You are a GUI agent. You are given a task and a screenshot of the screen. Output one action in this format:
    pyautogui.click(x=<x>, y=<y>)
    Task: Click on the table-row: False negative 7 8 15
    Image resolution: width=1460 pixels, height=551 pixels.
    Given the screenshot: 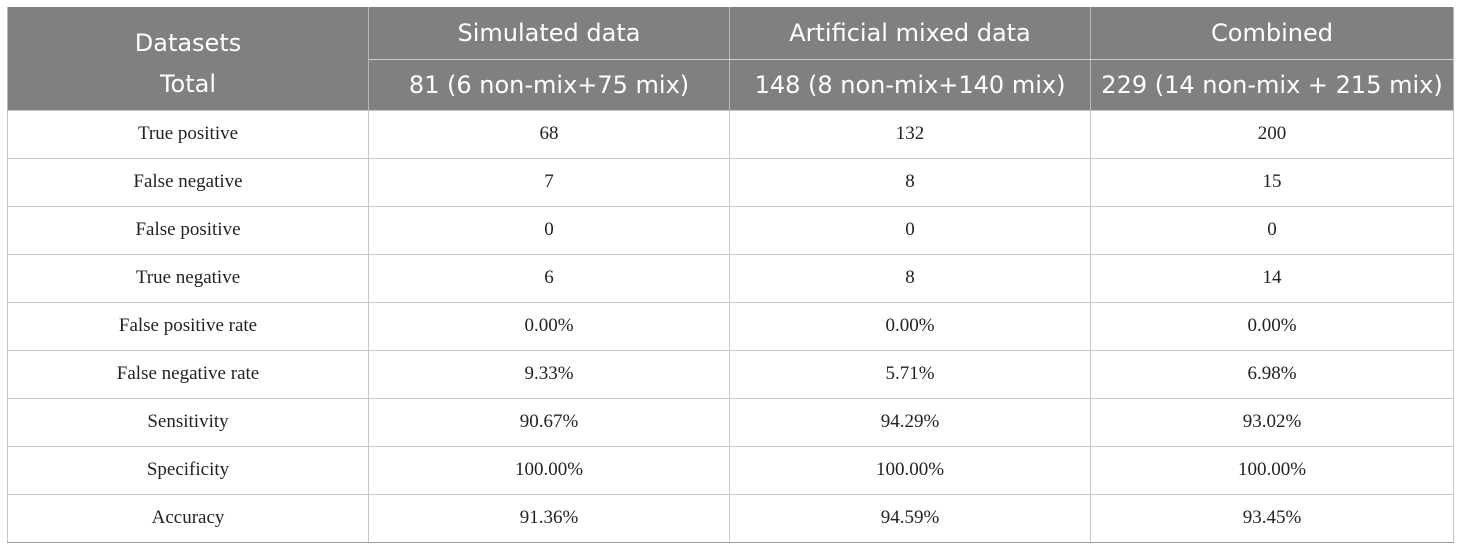 What is the action you would take?
    pyautogui.click(x=730, y=182)
    